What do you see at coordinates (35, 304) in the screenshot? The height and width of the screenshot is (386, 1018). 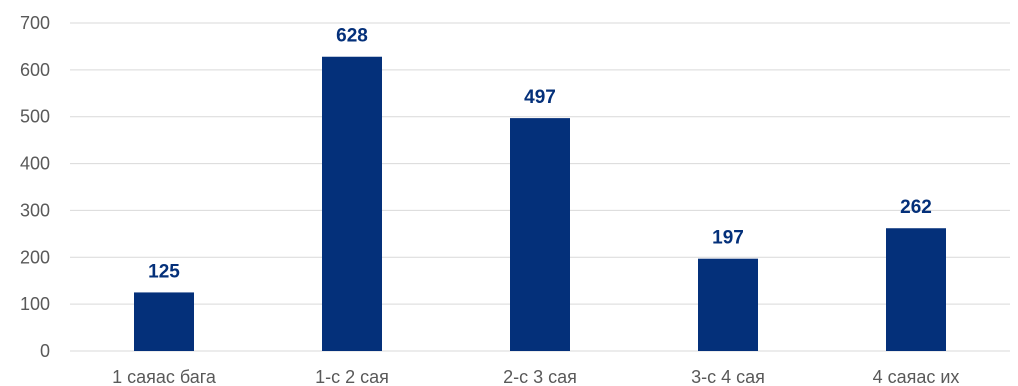 I see `y-tick-label: 100` at bounding box center [35, 304].